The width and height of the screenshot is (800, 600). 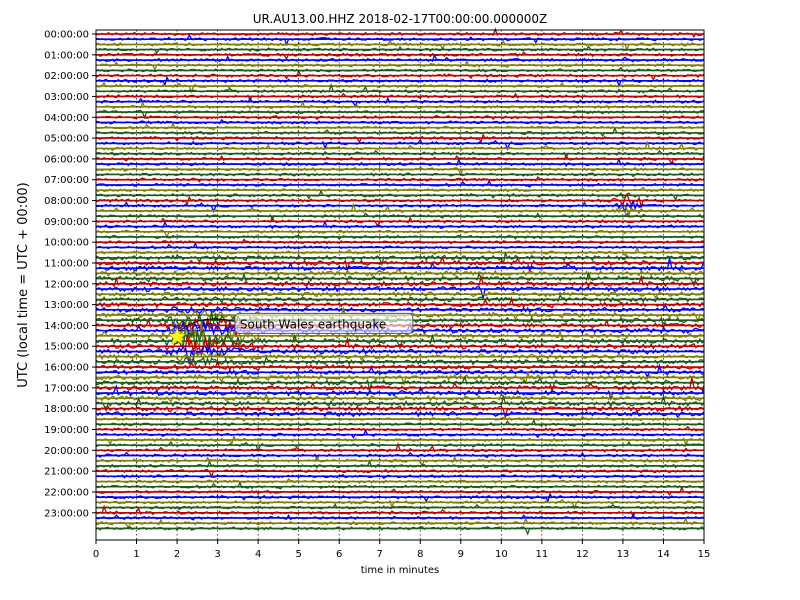 What do you see at coordinates (177, 336) in the screenshot?
I see `earthquake-star-marker` at bounding box center [177, 336].